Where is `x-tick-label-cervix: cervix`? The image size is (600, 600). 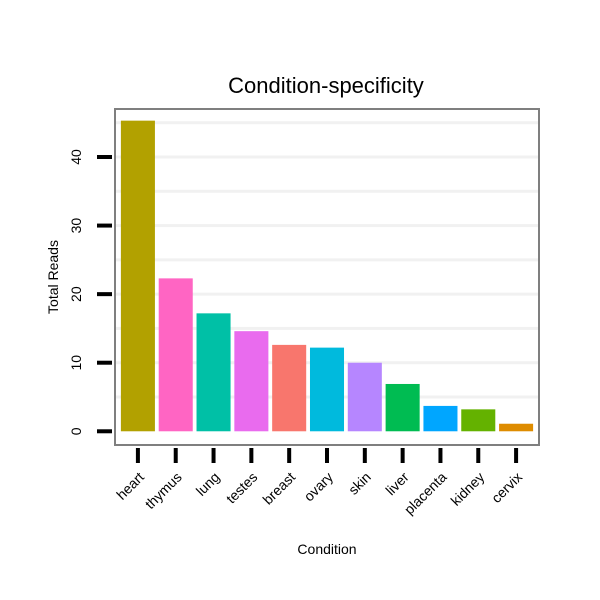 x-tick-label-cervix: cervix is located at coordinates (506, 487).